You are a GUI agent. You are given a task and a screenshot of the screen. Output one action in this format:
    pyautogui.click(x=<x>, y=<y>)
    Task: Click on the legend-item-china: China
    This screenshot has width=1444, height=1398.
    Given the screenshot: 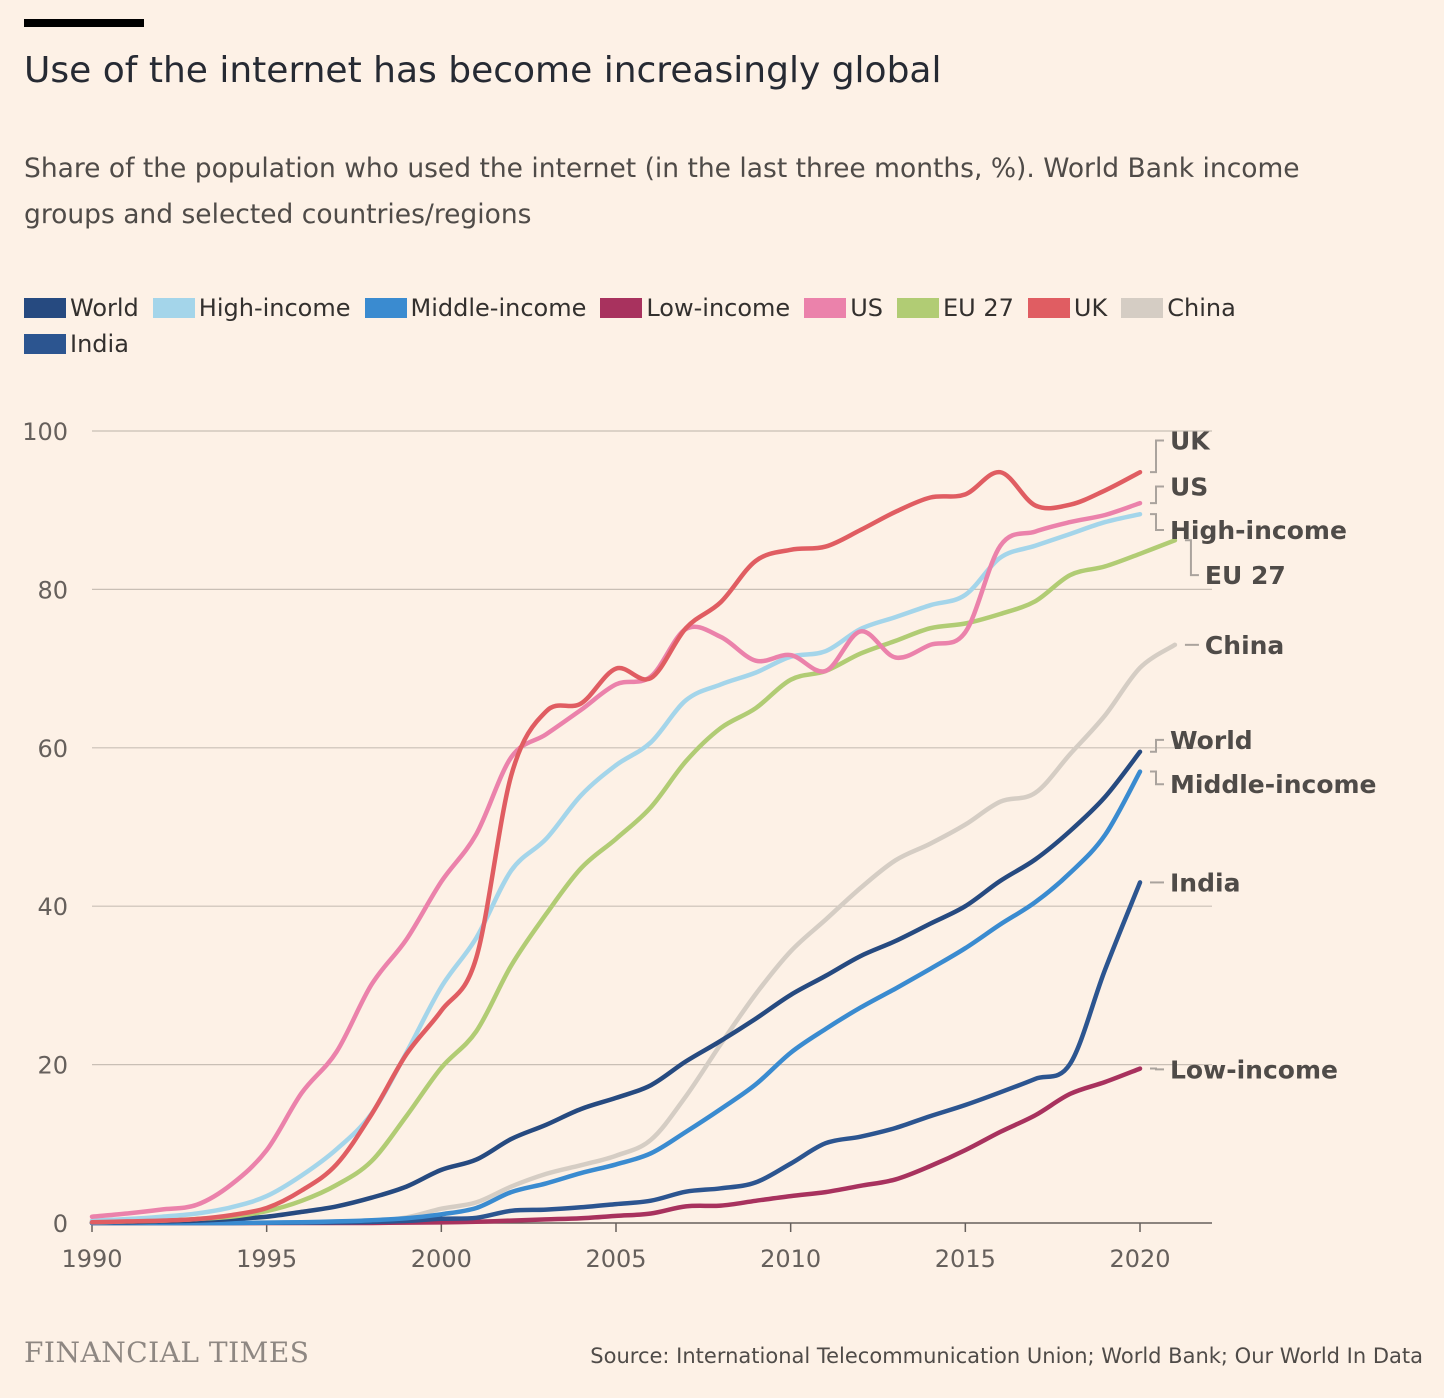 What is the action you would take?
    pyautogui.click(x=1178, y=308)
    